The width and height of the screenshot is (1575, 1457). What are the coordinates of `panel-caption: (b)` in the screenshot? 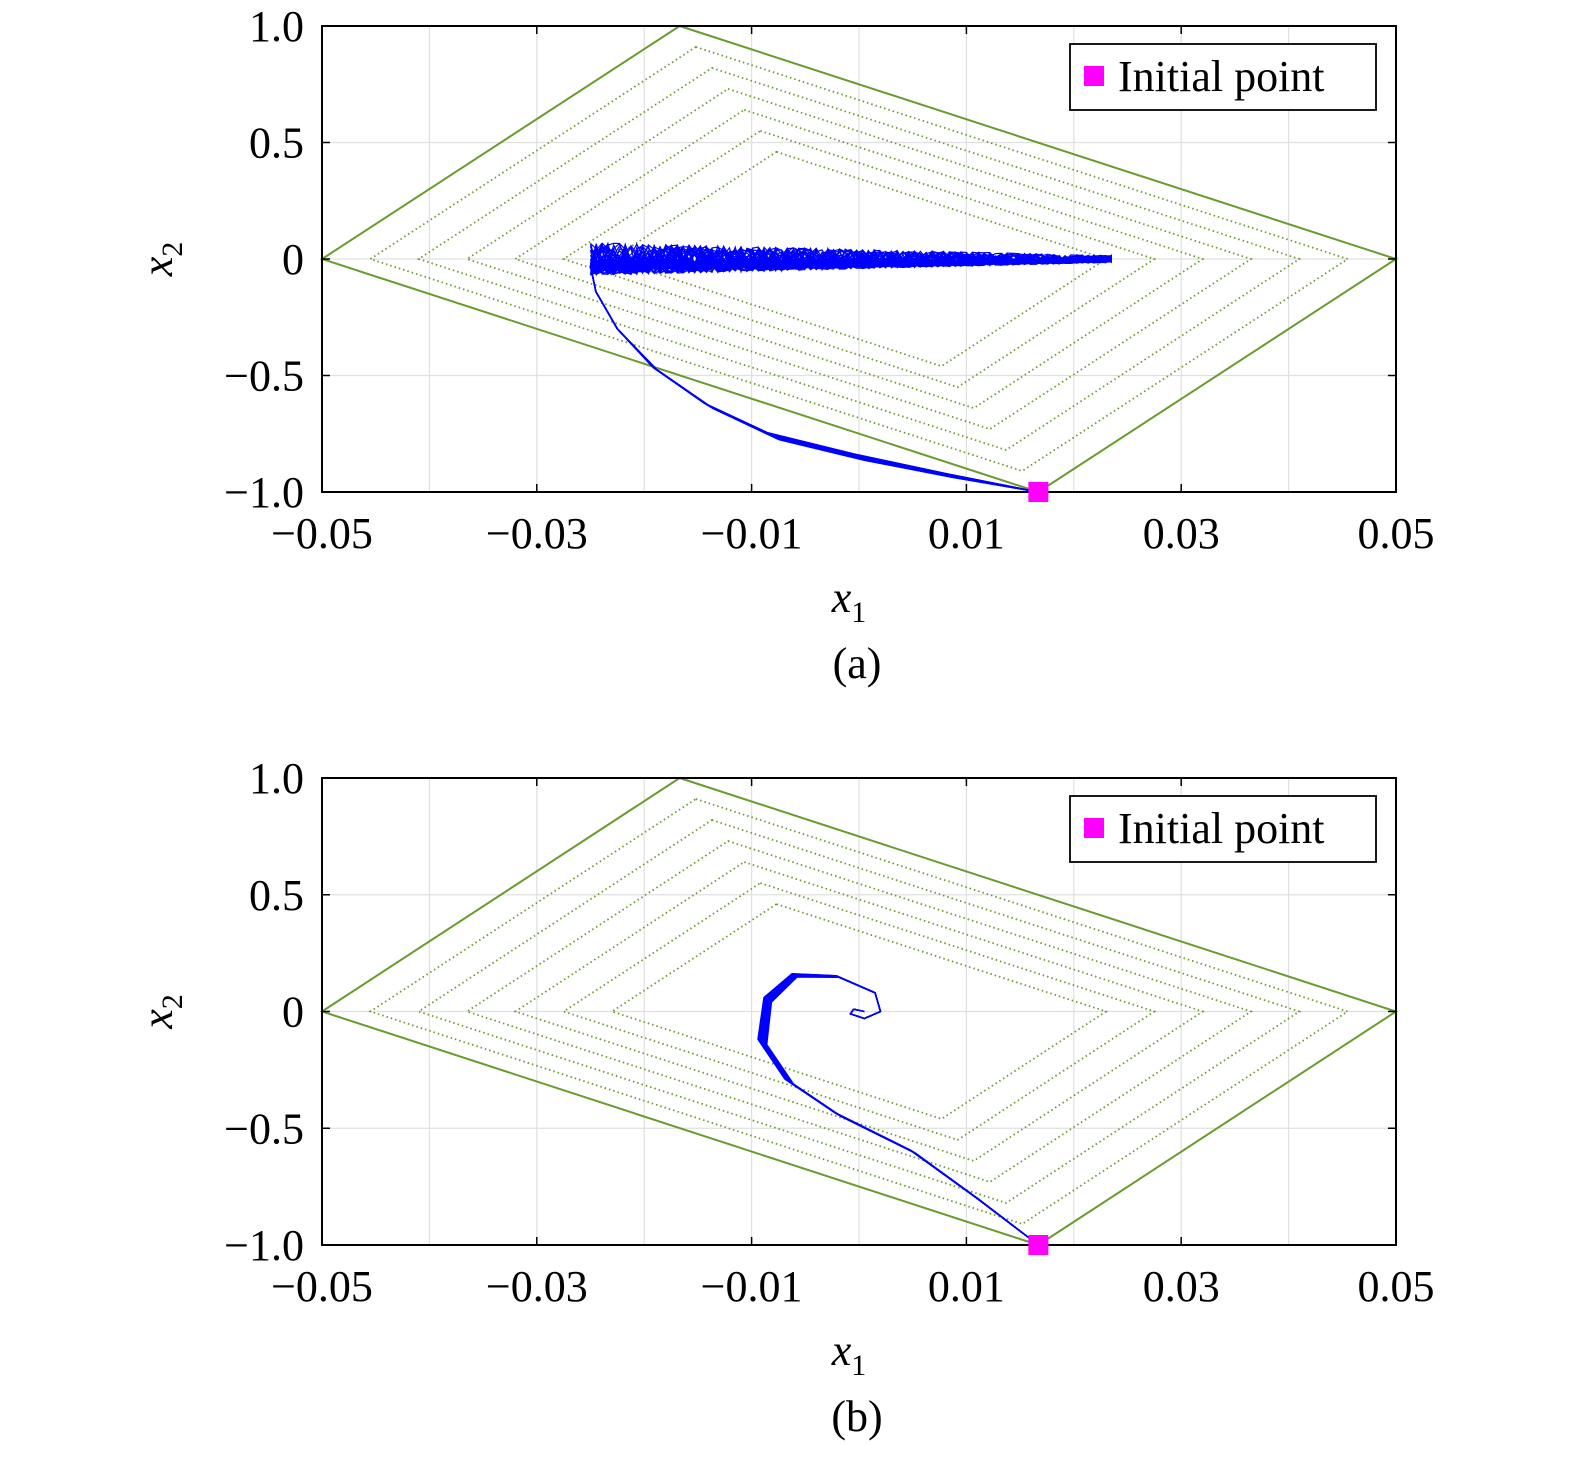 It's located at (856, 1416).